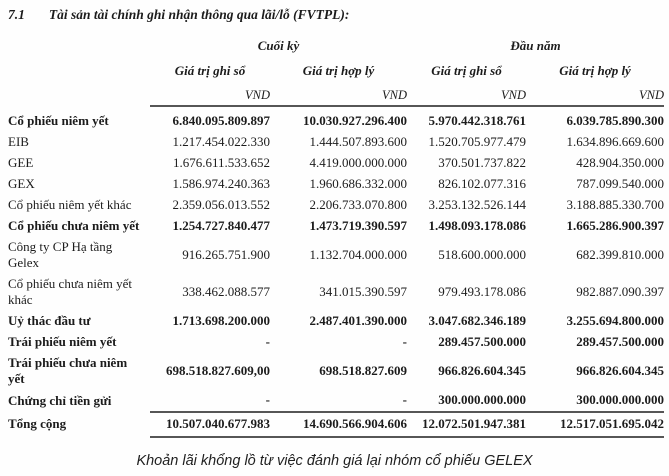  What do you see at coordinates (535, 45) in the screenshot?
I see `column-group-dau-nam: Đầu năm` at bounding box center [535, 45].